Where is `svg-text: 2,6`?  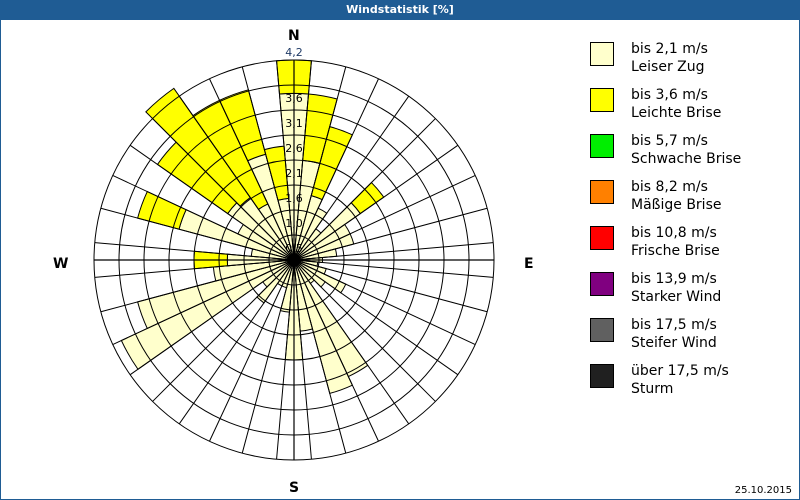 svg-text: 2,6 is located at coordinates (294, 148).